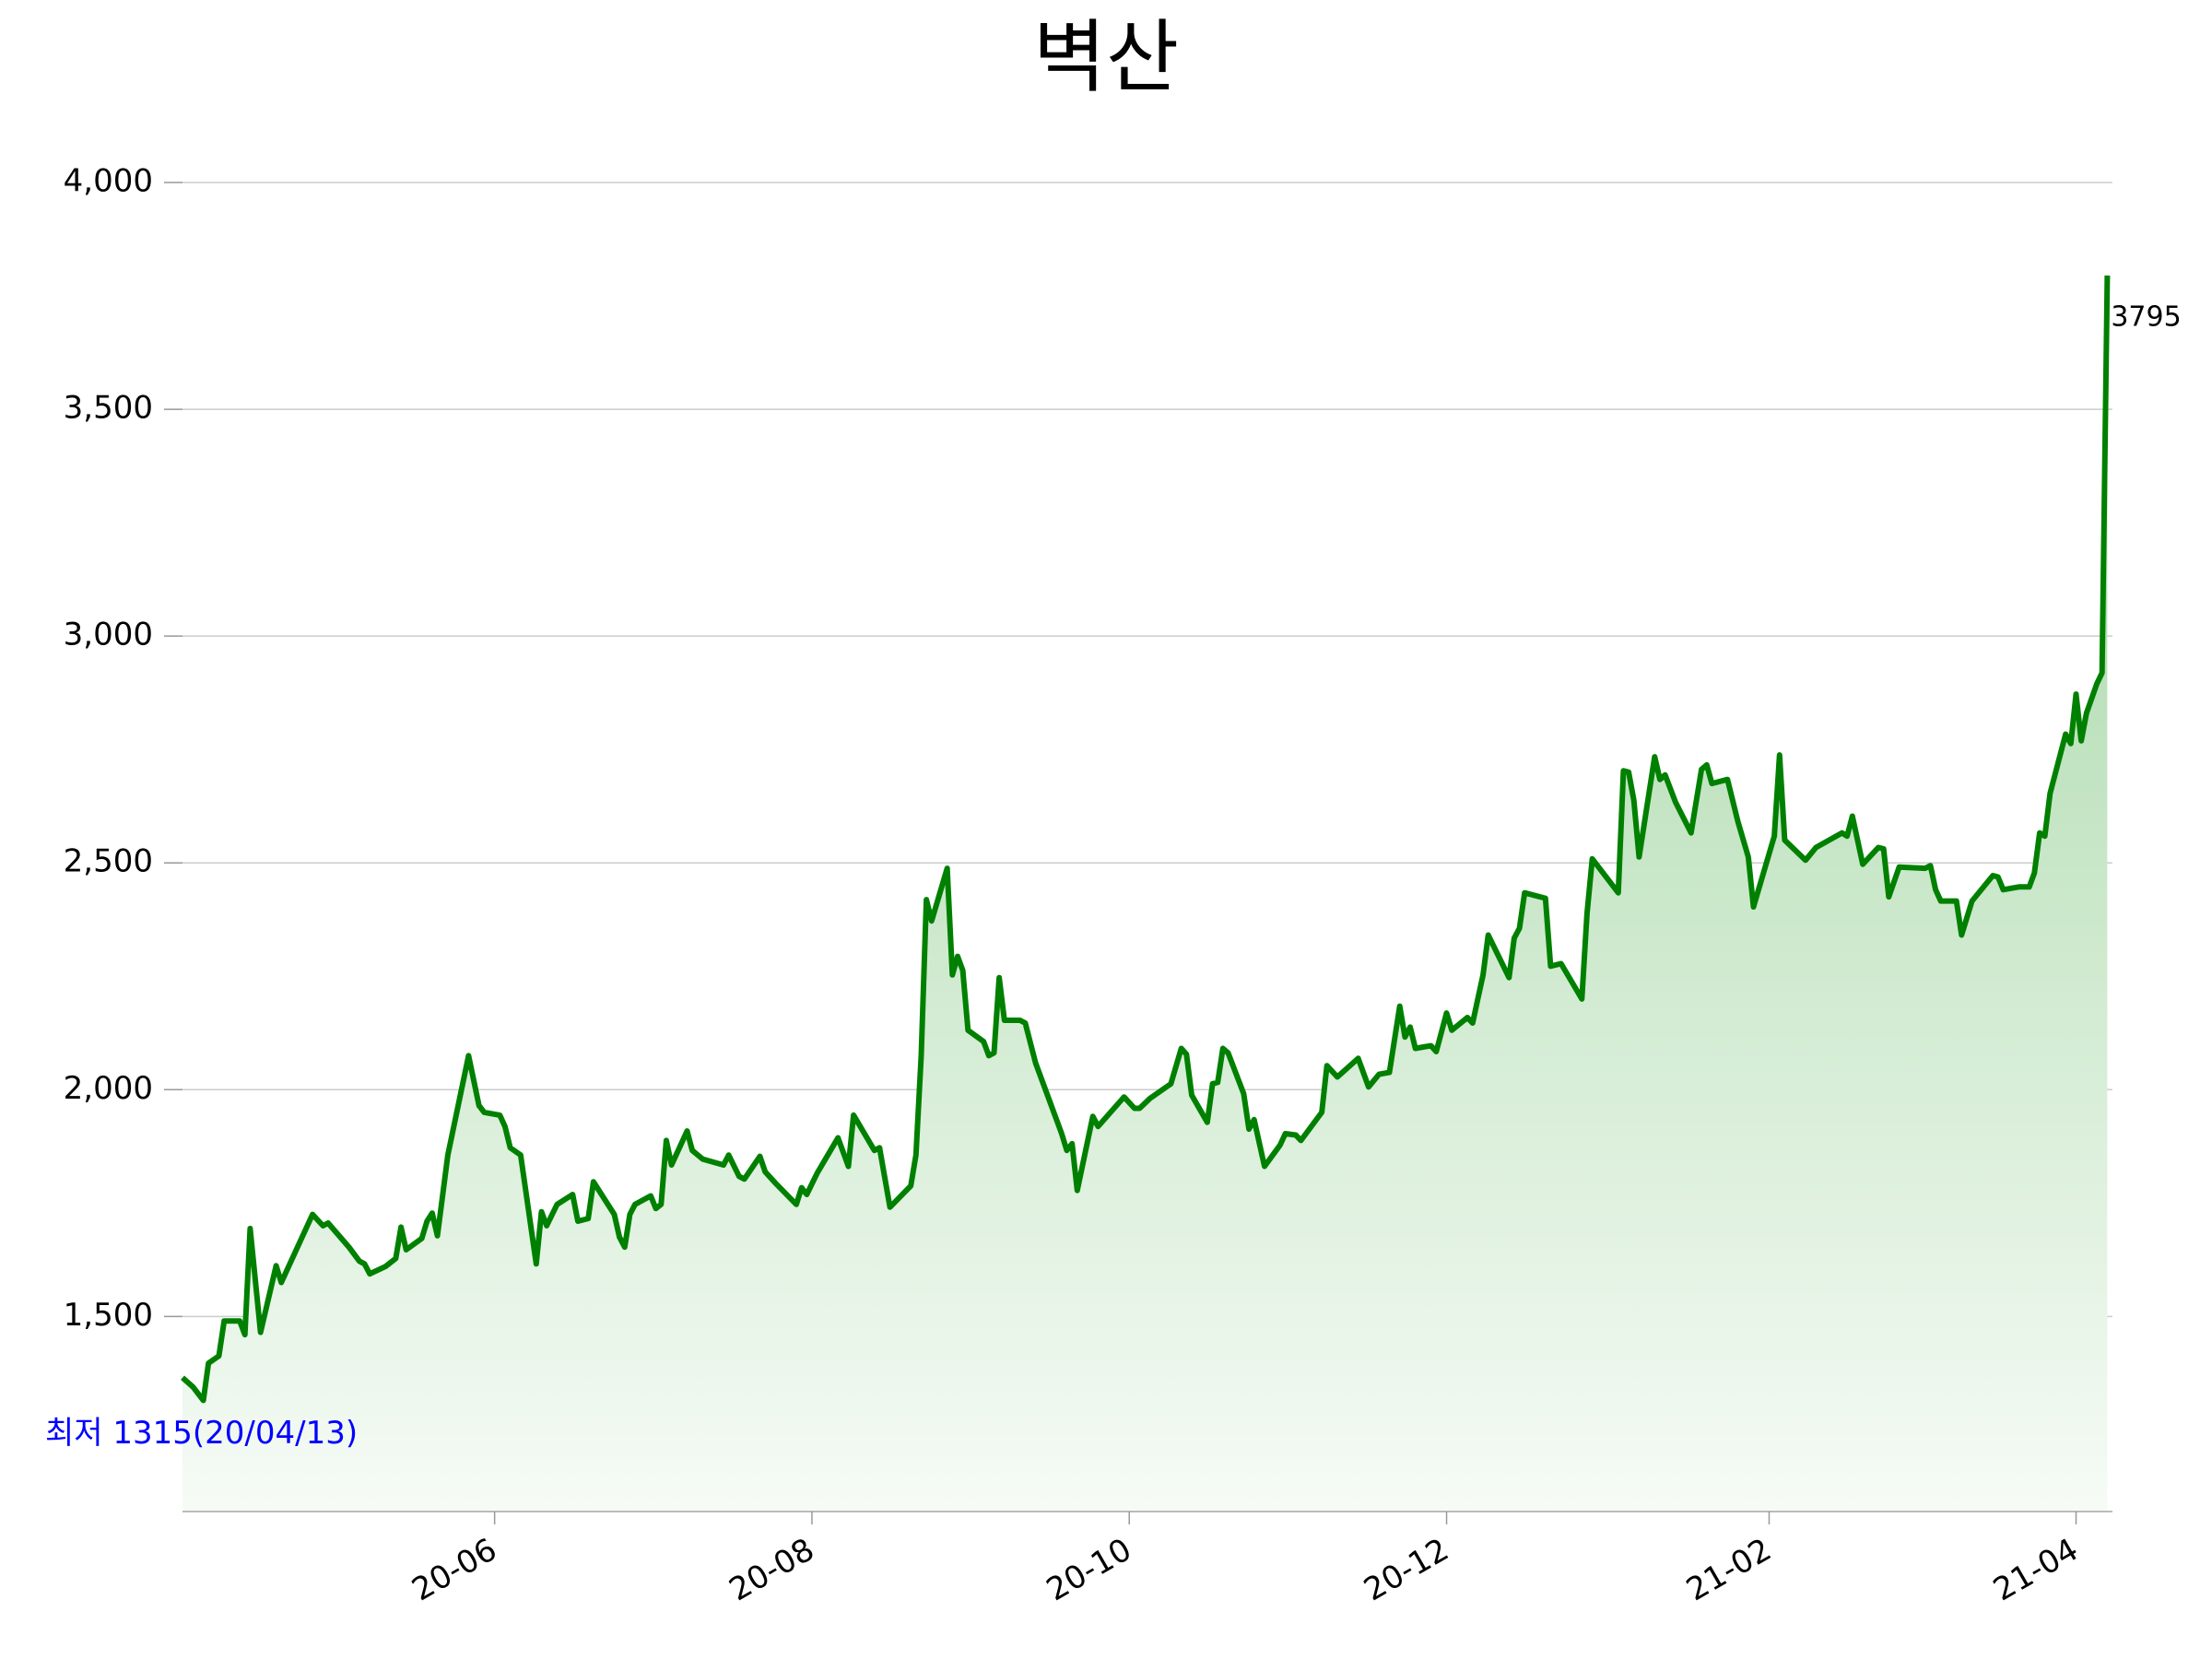 This screenshot has height=1659, width=2212. I want to click on chart-title: 벽산, so click(1106, 57).